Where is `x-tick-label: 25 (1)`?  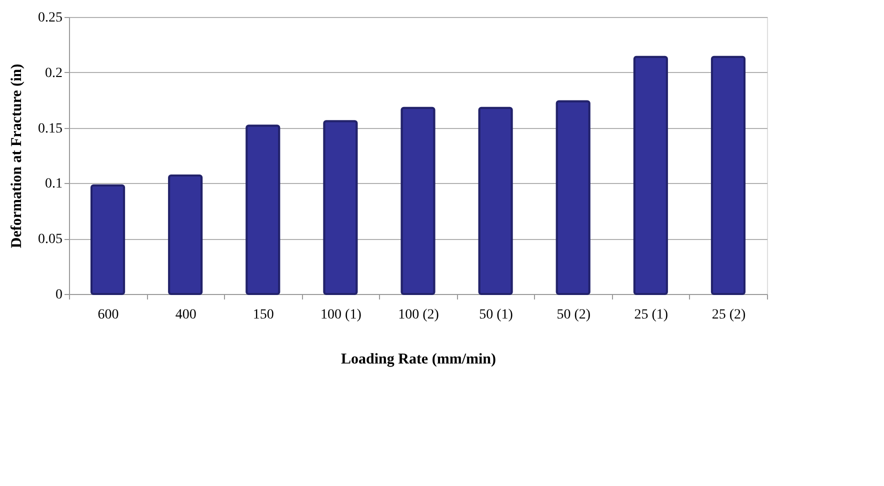 x-tick-label: 25 (1) is located at coordinates (651, 315).